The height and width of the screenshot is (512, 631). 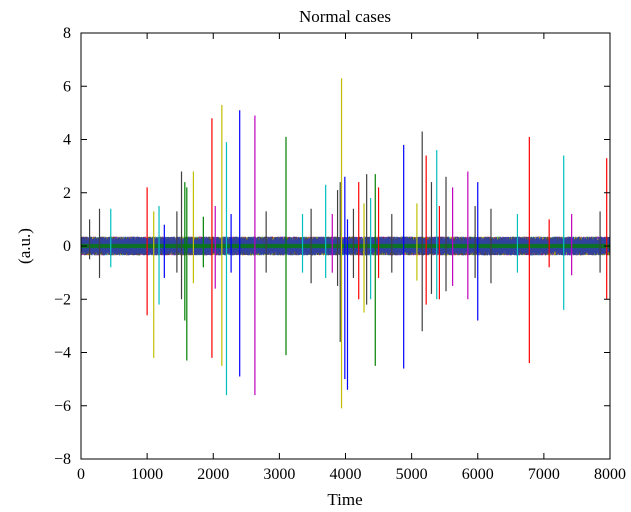 What do you see at coordinates (213, 474) in the screenshot?
I see `x-tick-label: 2000` at bounding box center [213, 474].